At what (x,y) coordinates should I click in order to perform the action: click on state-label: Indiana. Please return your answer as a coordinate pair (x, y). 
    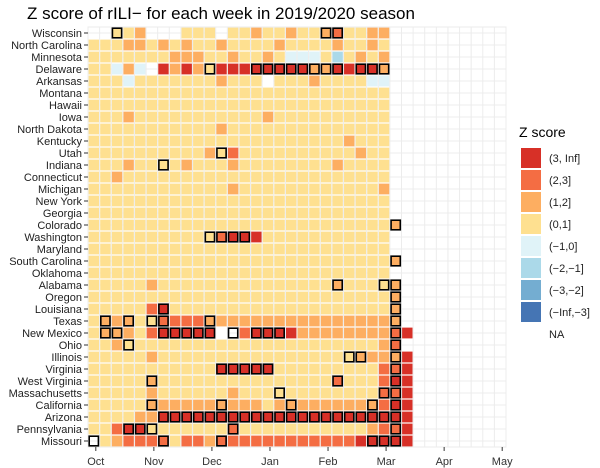
    Looking at the image, I should click on (64, 166).